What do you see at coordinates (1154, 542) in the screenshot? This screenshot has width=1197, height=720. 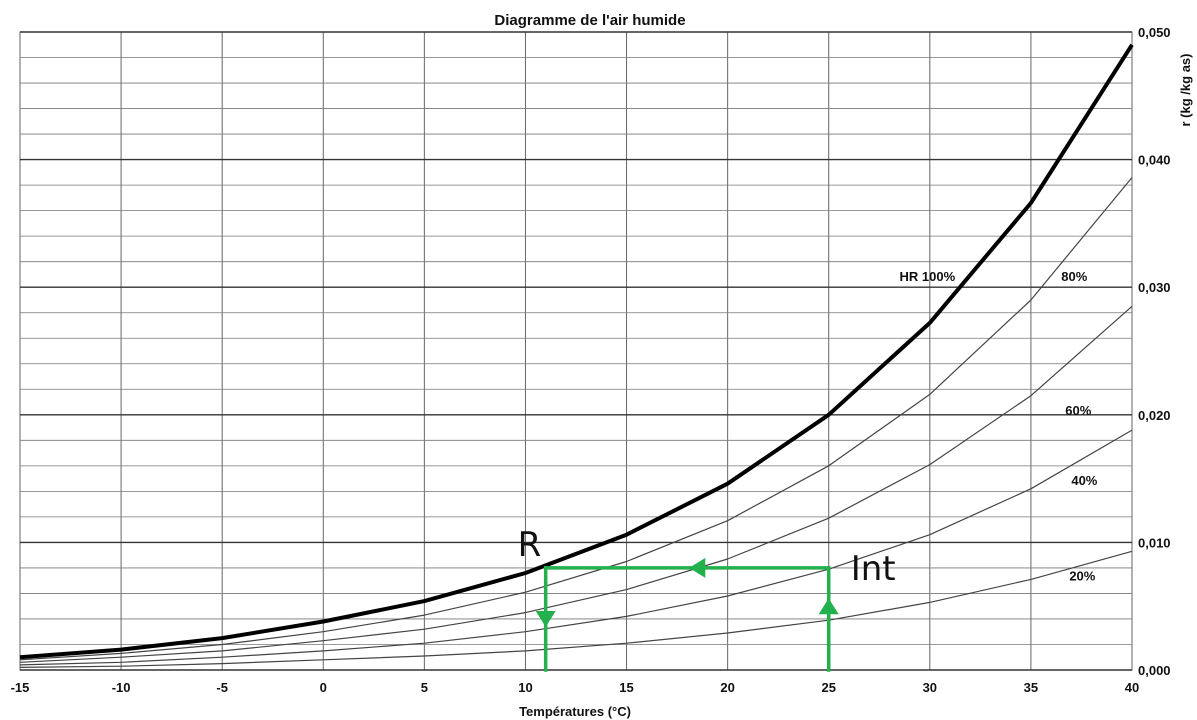 I see `y-tick-label: 0,010` at bounding box center [1154, 542].